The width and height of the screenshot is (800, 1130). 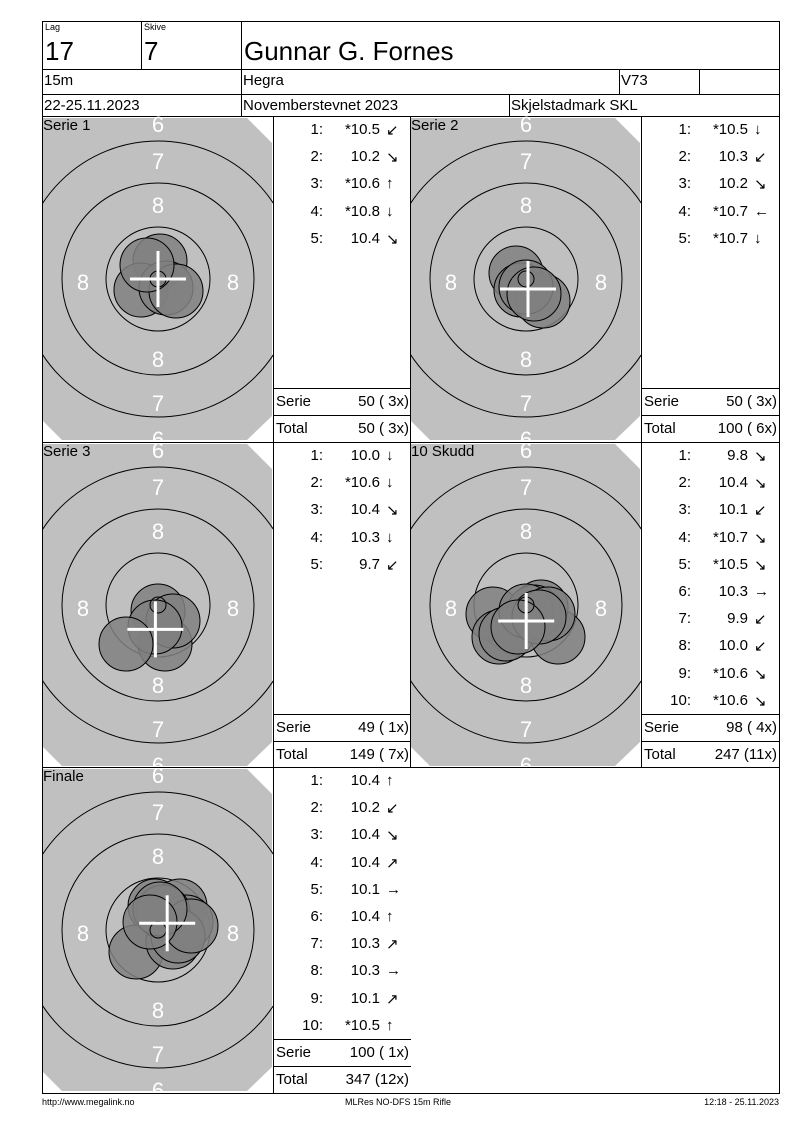 I want to click on row-divider, so click(x=411, y=442).